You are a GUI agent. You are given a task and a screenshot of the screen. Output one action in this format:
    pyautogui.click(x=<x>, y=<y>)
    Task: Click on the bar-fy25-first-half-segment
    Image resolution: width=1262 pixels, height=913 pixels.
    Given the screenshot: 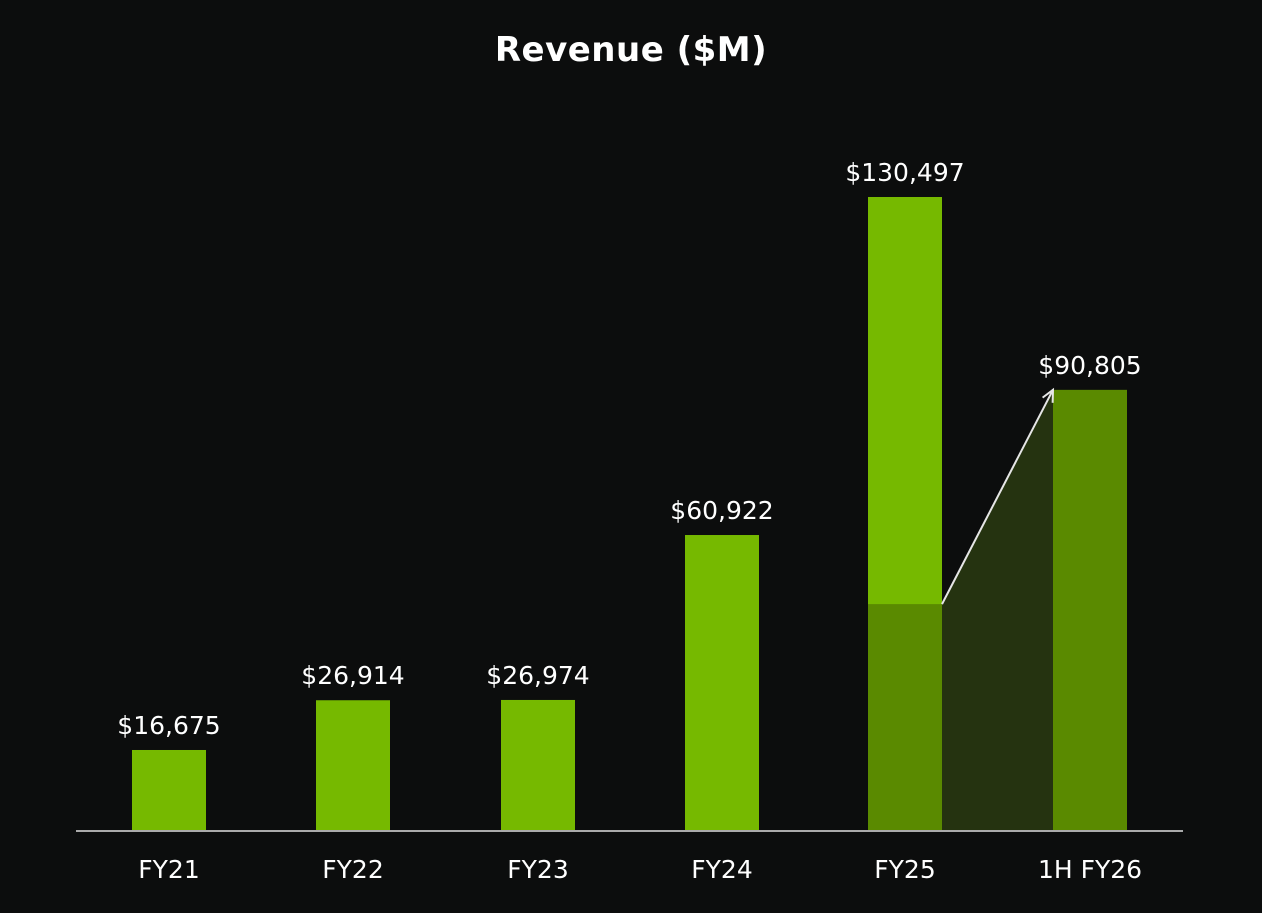 What is the action you would take?
    pyautogui.click(x=905, y=717)
    